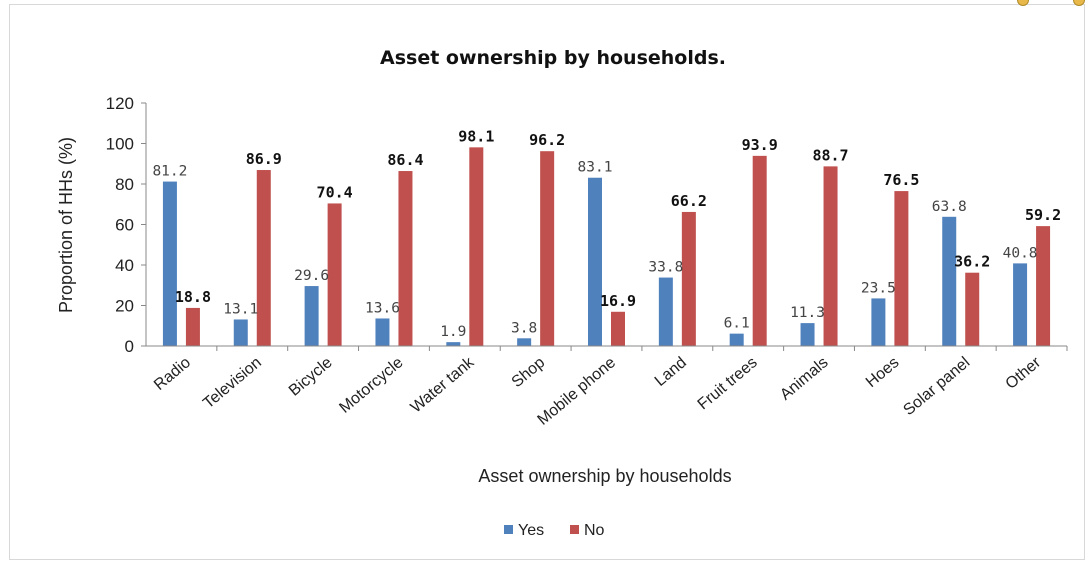 This screenshot has width=1091, height=563. Describe the element at coordinates (240, 309) in the screenshot. I see `data-label-yes: 13.1` at that location.